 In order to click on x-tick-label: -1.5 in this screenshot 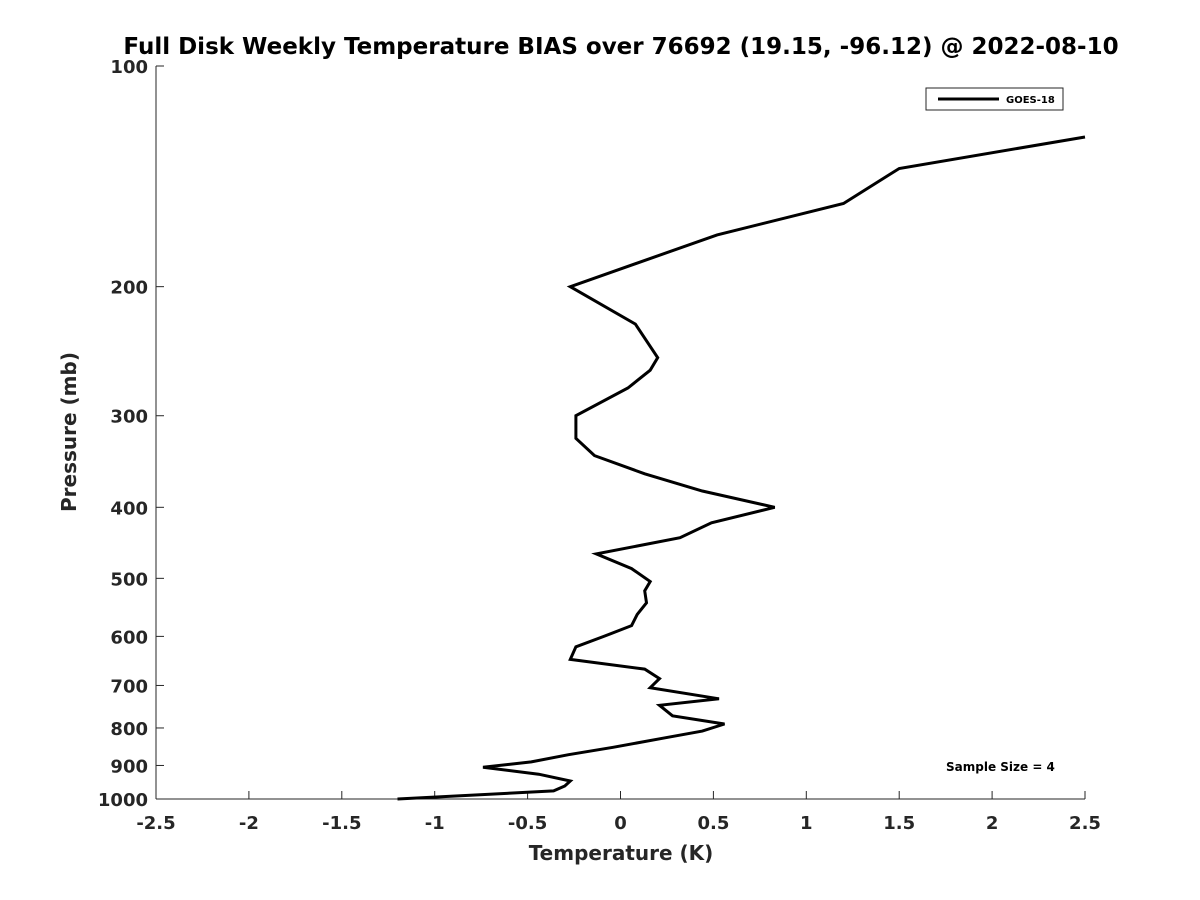, I will do `click(341, 823)`.